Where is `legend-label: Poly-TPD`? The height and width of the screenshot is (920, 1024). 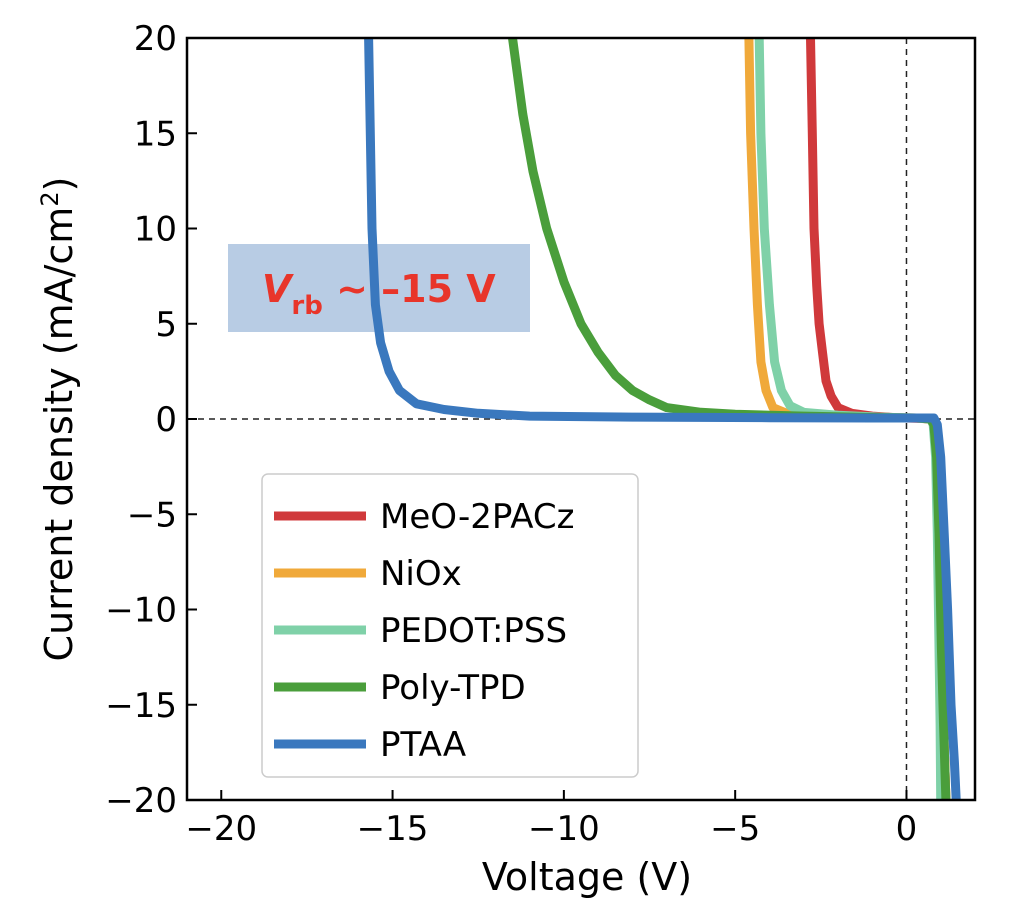 legend-label: Poly-TPD is located at coordinates (453, 688).